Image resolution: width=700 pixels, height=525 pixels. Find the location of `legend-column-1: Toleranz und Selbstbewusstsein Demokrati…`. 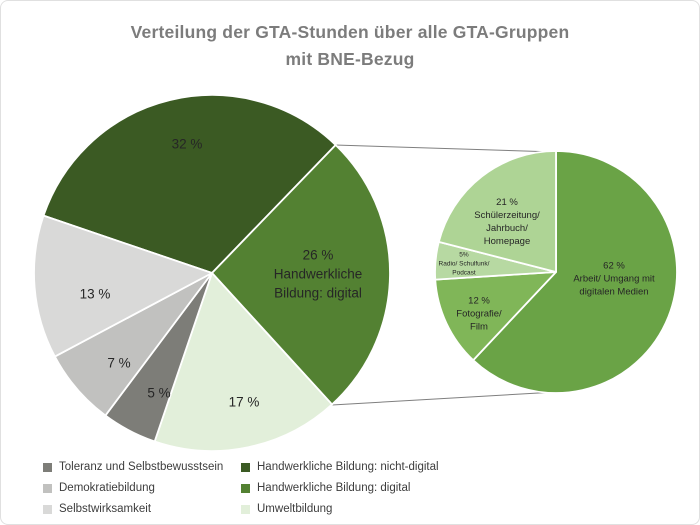

legend-column-1: Toleranz und Selbstbewusstsein Demokrati… is located at coordinates (133, 488).